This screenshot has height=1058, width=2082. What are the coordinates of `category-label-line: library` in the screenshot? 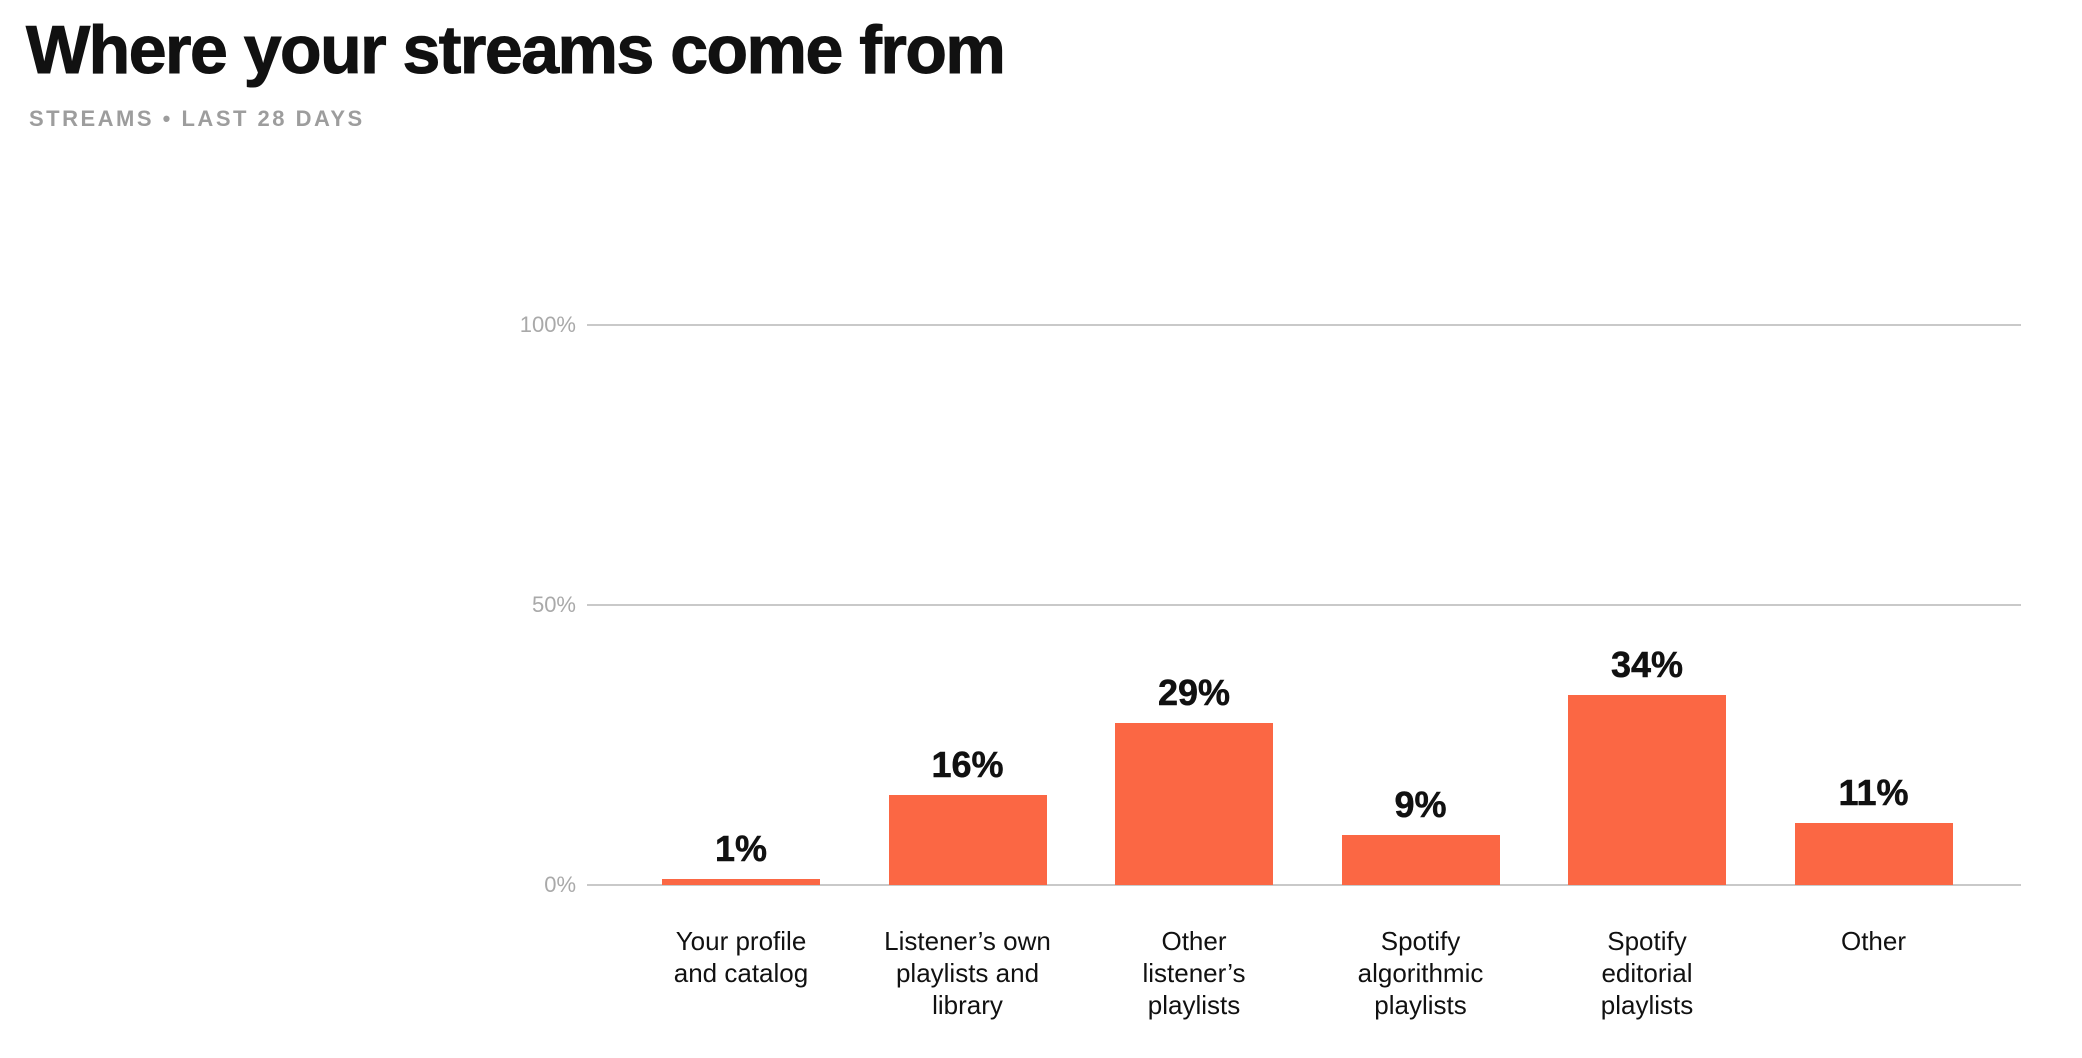 It's located at (967, 1005).